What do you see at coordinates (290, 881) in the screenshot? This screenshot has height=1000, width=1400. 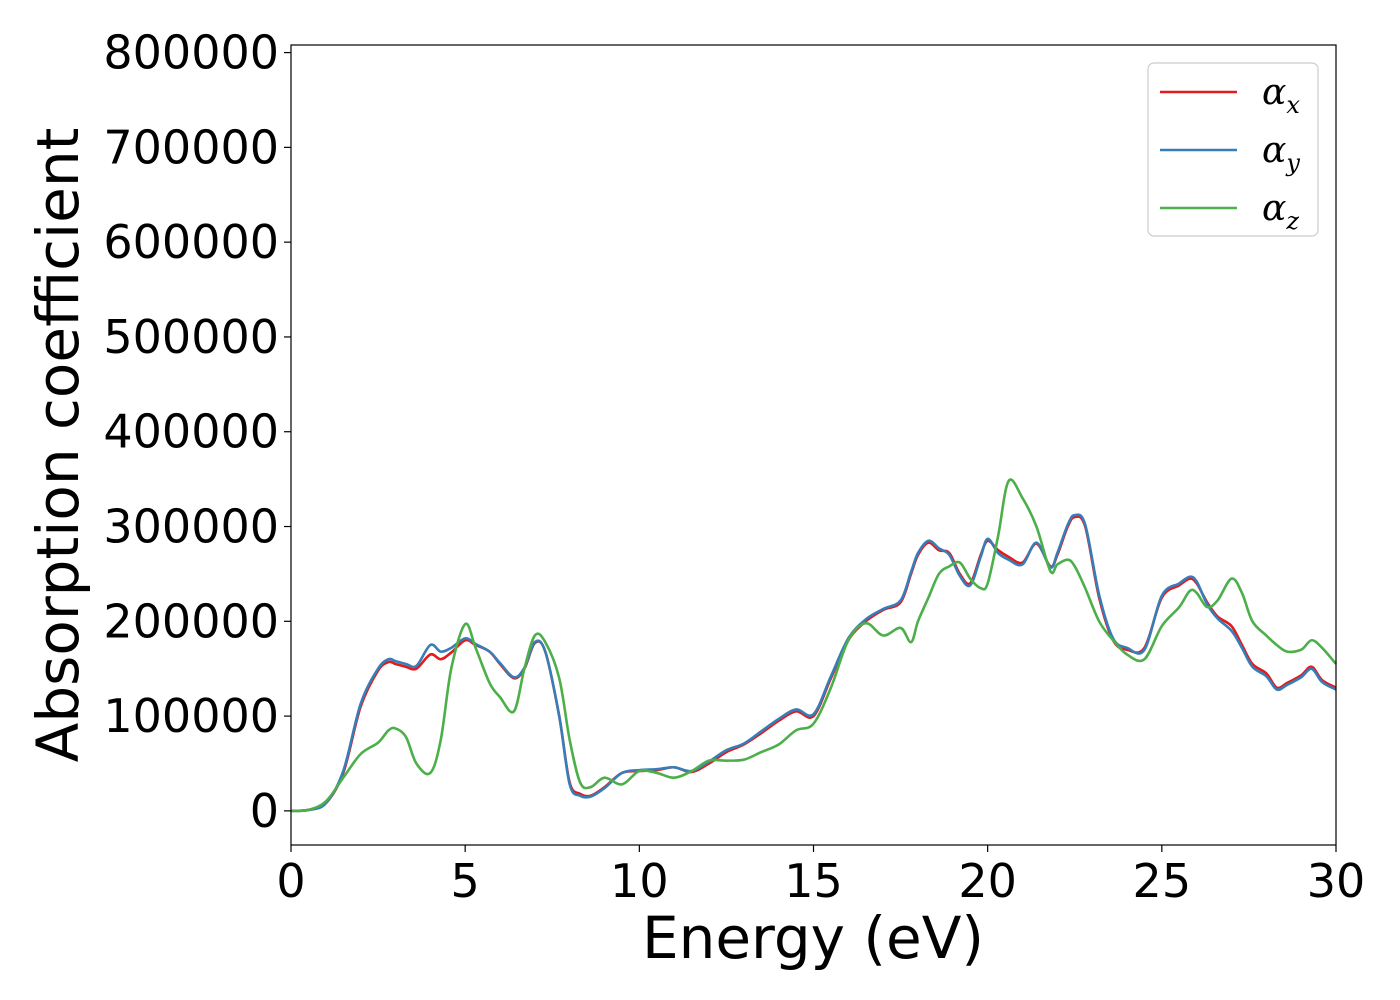 I see `x-tick-label: 0` at bounding box center [290, 881].